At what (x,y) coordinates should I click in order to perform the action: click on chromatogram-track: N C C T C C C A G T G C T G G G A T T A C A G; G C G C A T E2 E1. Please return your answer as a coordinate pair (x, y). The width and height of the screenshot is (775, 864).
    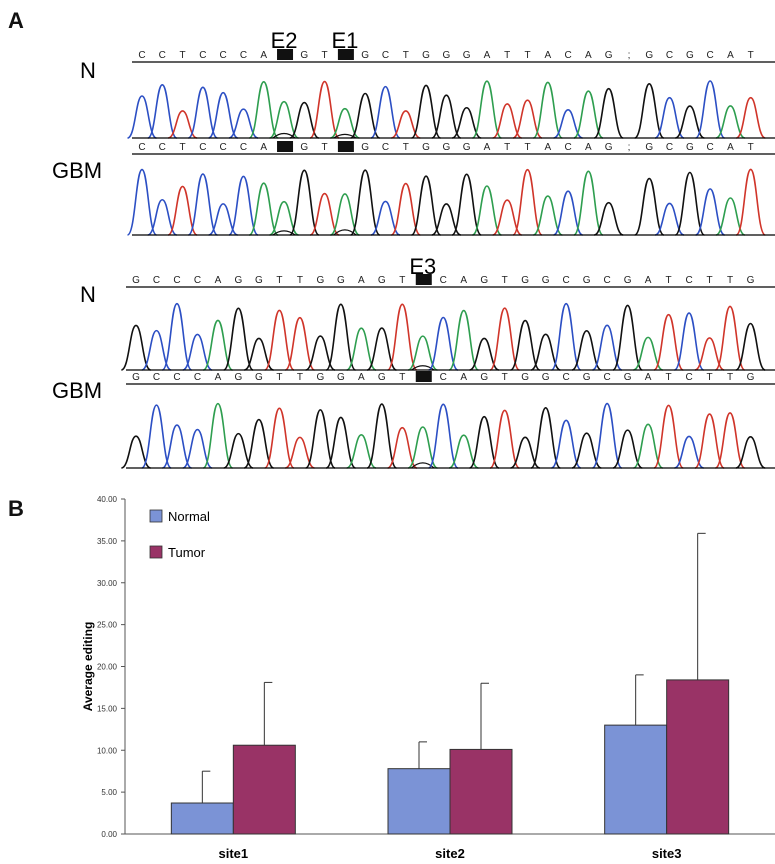
    Looking at the image, I should click on (427, 83).